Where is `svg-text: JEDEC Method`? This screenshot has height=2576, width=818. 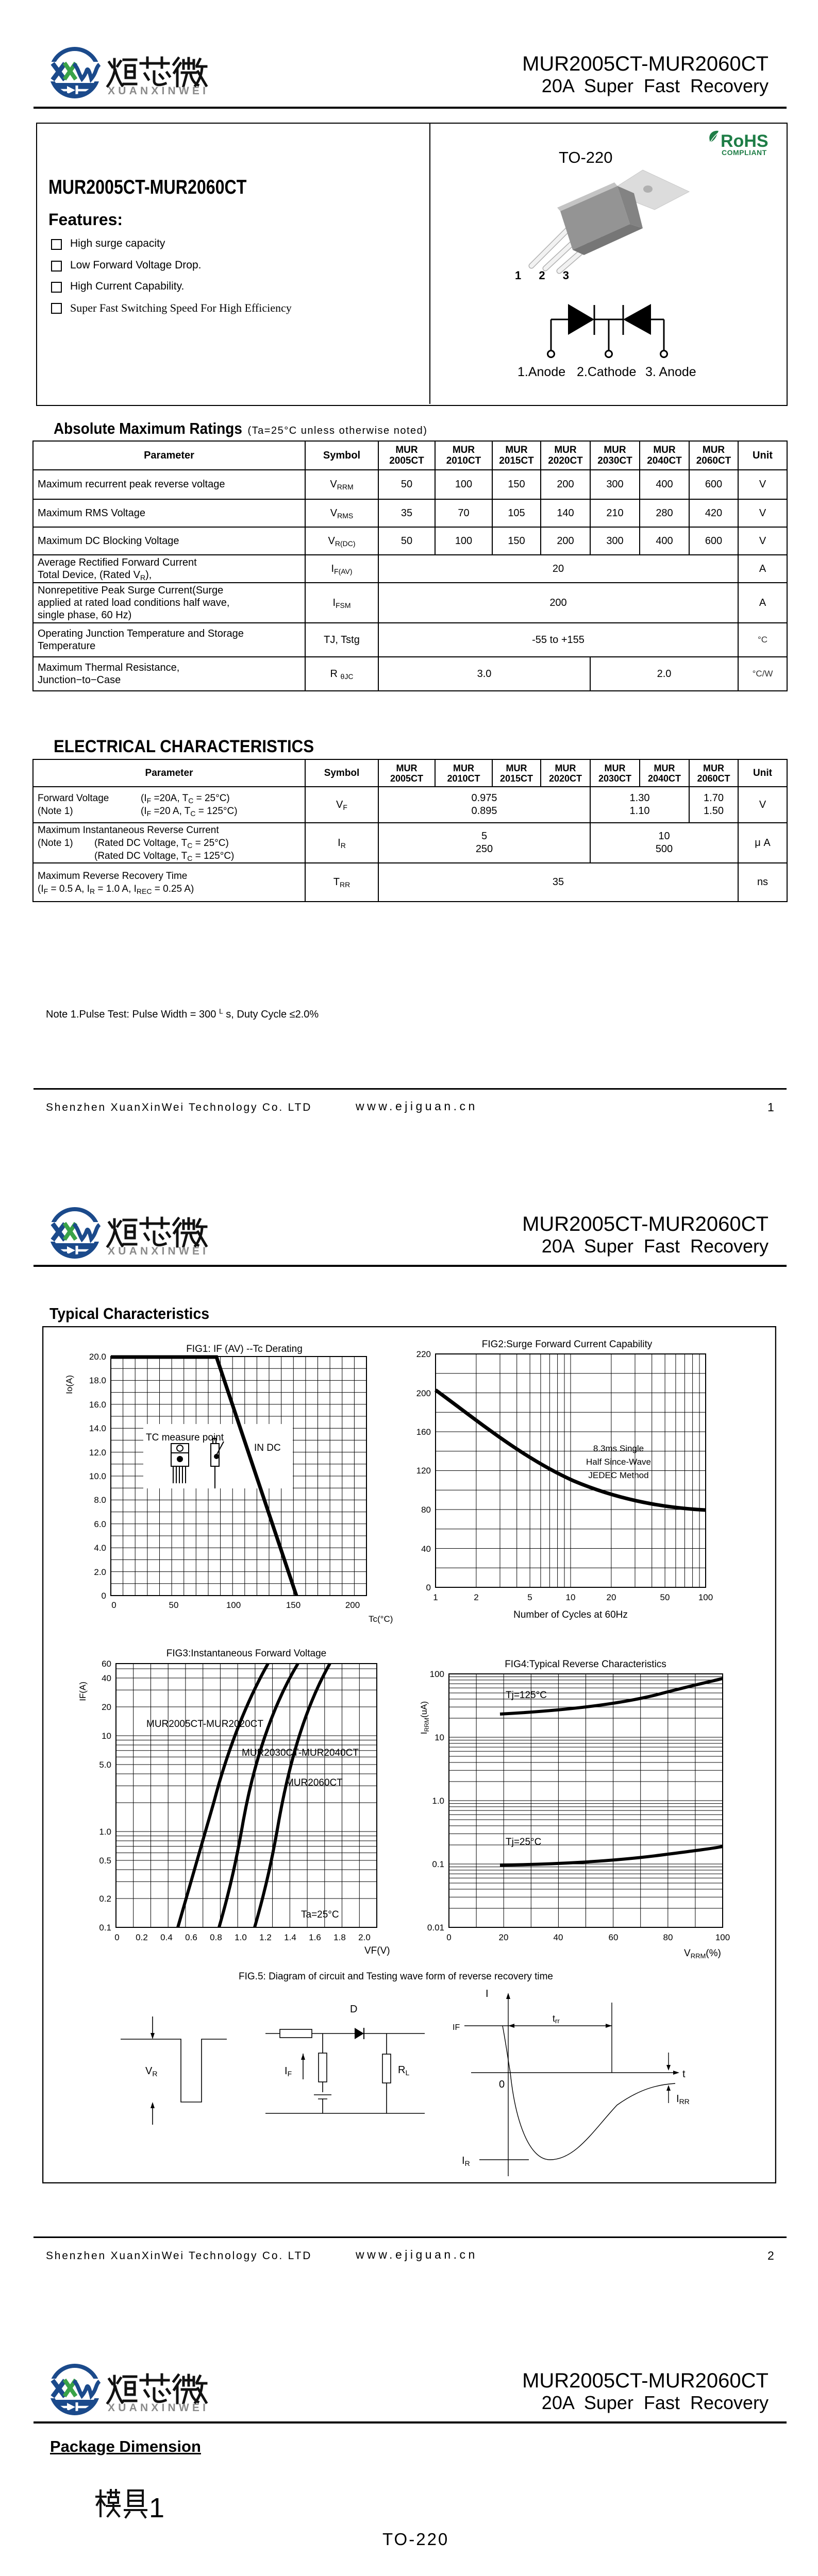
svg-text: JEDEC Method is located at coordinates (618, 1475).